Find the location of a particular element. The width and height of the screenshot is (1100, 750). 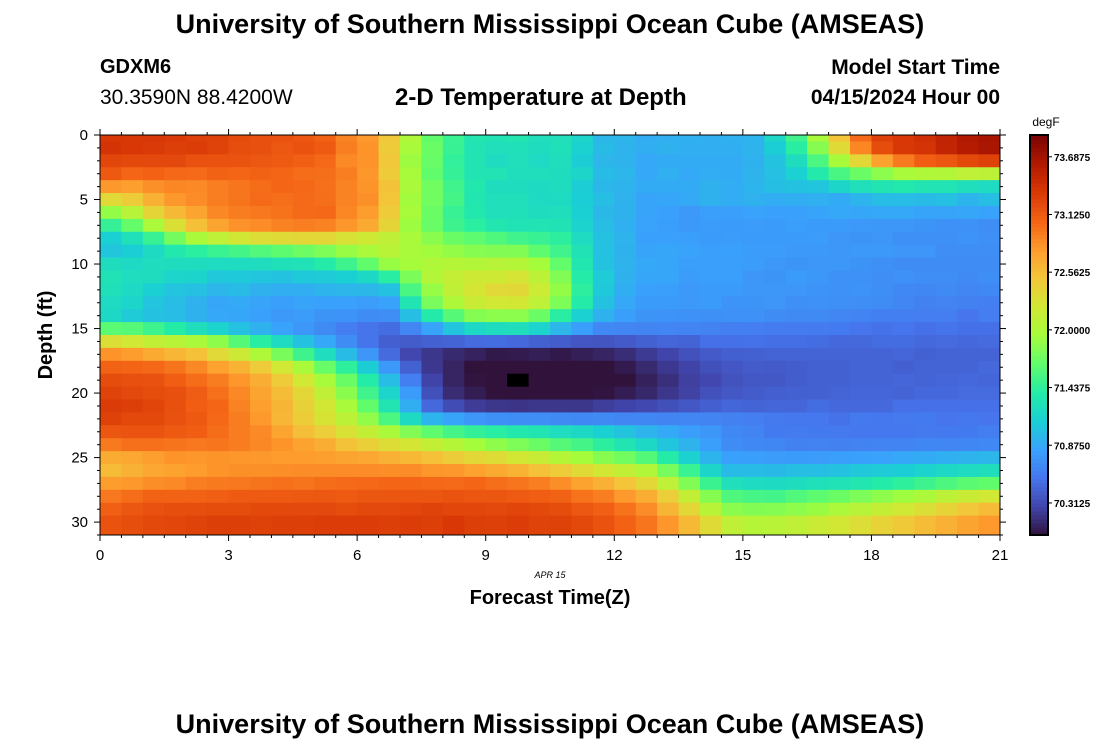

y-tick-label: 20 is located at coordinates (79, 393).